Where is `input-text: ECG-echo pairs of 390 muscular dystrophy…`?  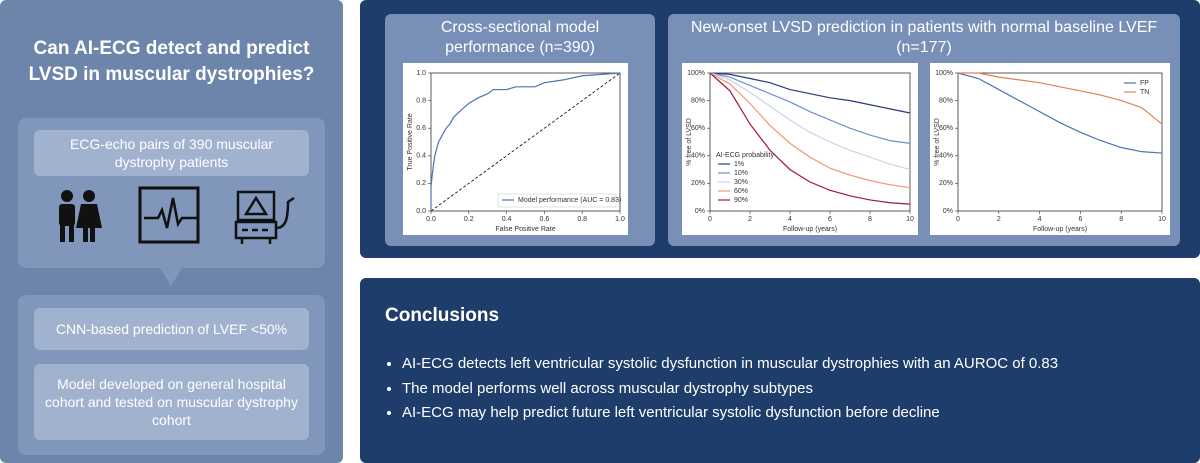
input-text: ECG-echo pairs of 390 muscular dystrophy… is located at coordinates (171, 153).